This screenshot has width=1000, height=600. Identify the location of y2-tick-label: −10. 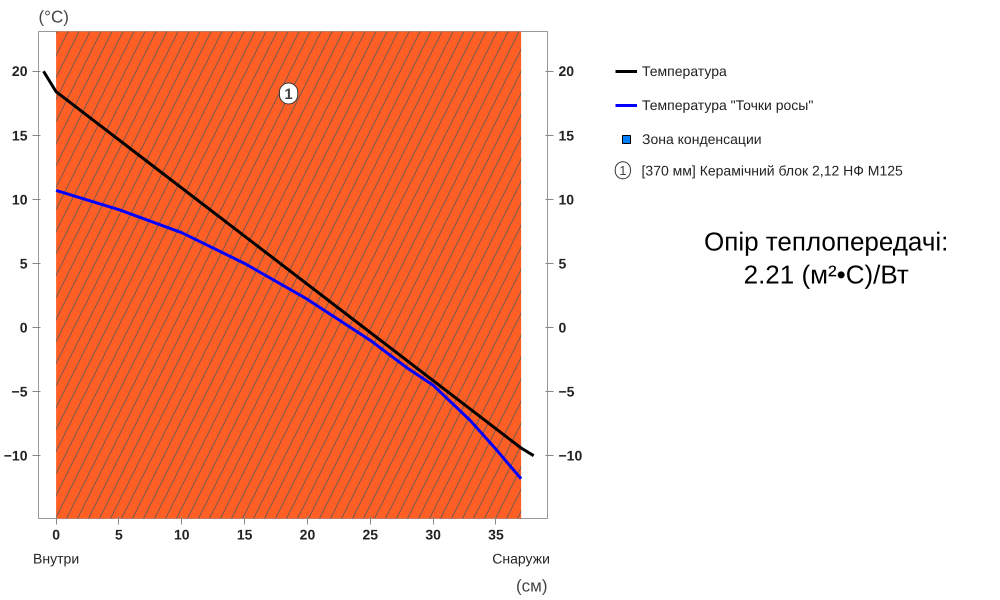
(570, 456).